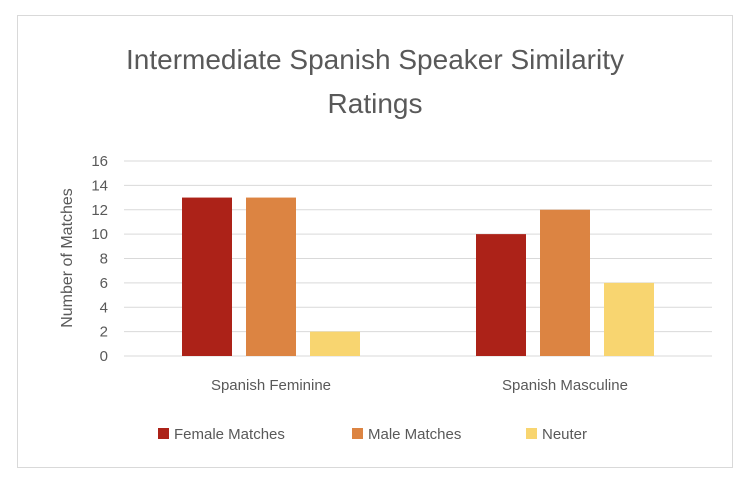  What do you see at coordinates (67, 258) in the screenshot?
I see `y-axis-label: Number of Matches` at bounding box center [67, 258].